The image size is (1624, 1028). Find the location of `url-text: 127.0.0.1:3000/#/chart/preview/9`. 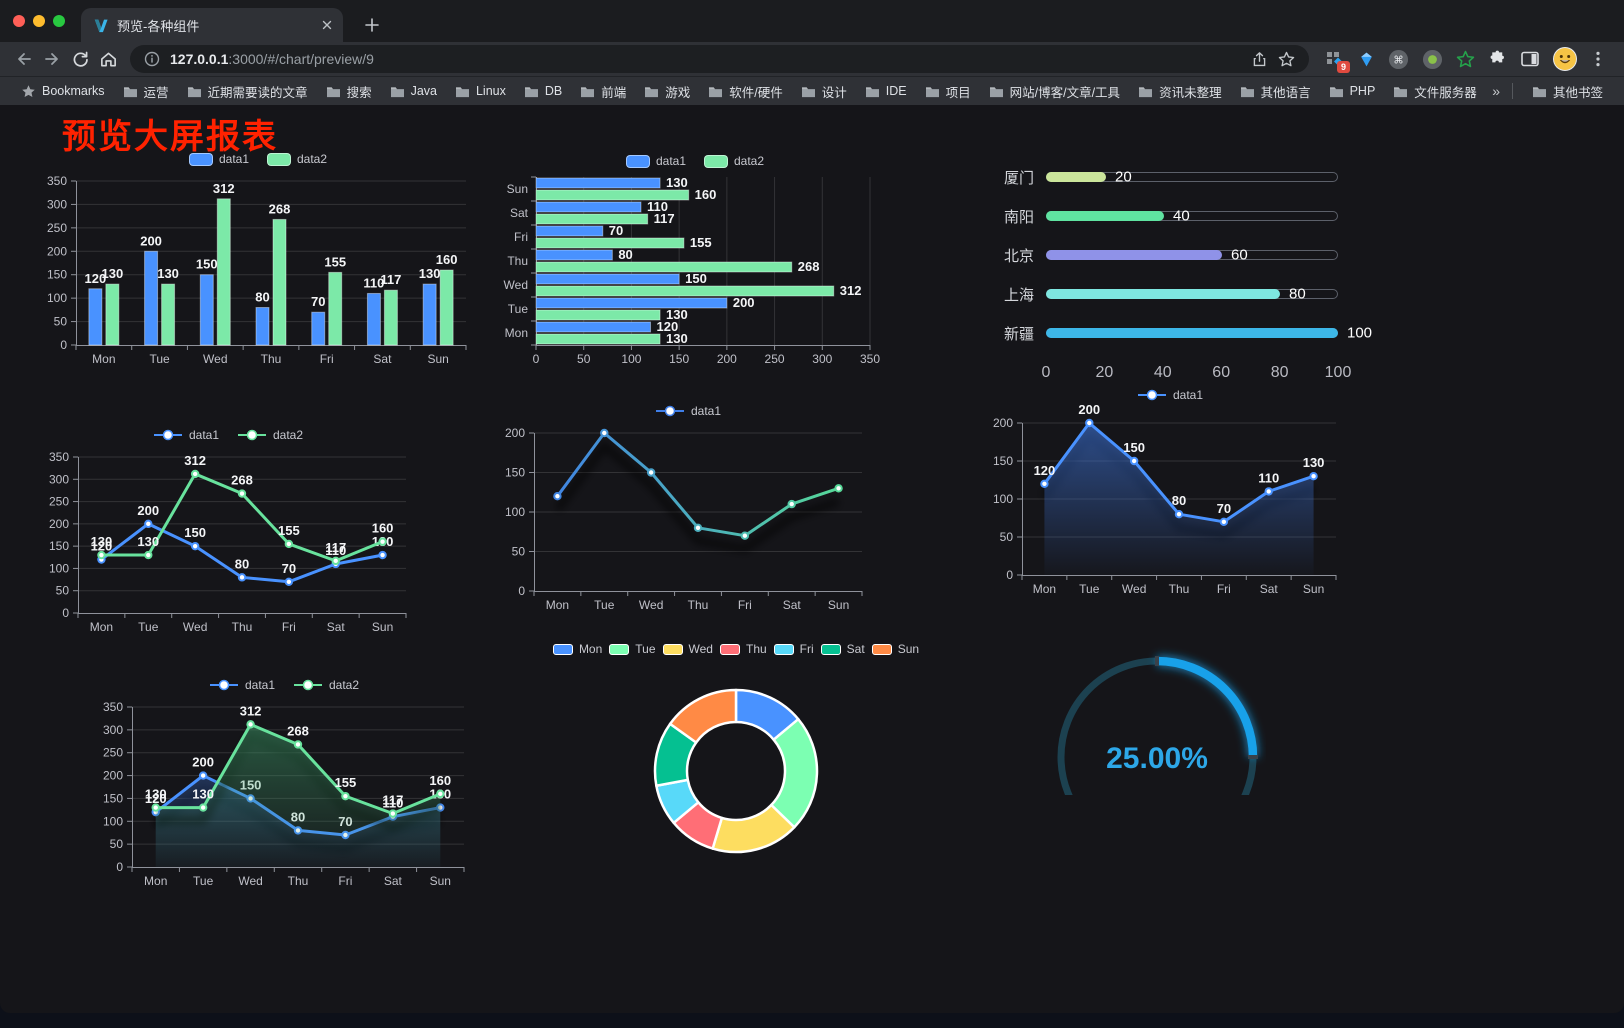

url-text: 127.0.0.1:3000/#/chart/preview/9 is located at coordinates (272, 59).